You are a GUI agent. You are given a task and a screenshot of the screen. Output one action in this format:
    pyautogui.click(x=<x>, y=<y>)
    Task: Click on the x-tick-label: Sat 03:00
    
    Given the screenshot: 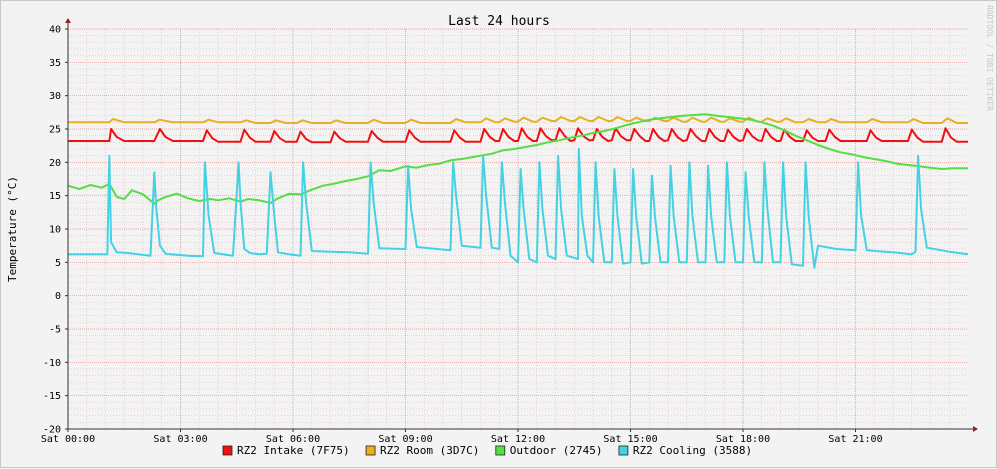 What is the action you would take?
    pyautogui.click(x=180, y=439)
    